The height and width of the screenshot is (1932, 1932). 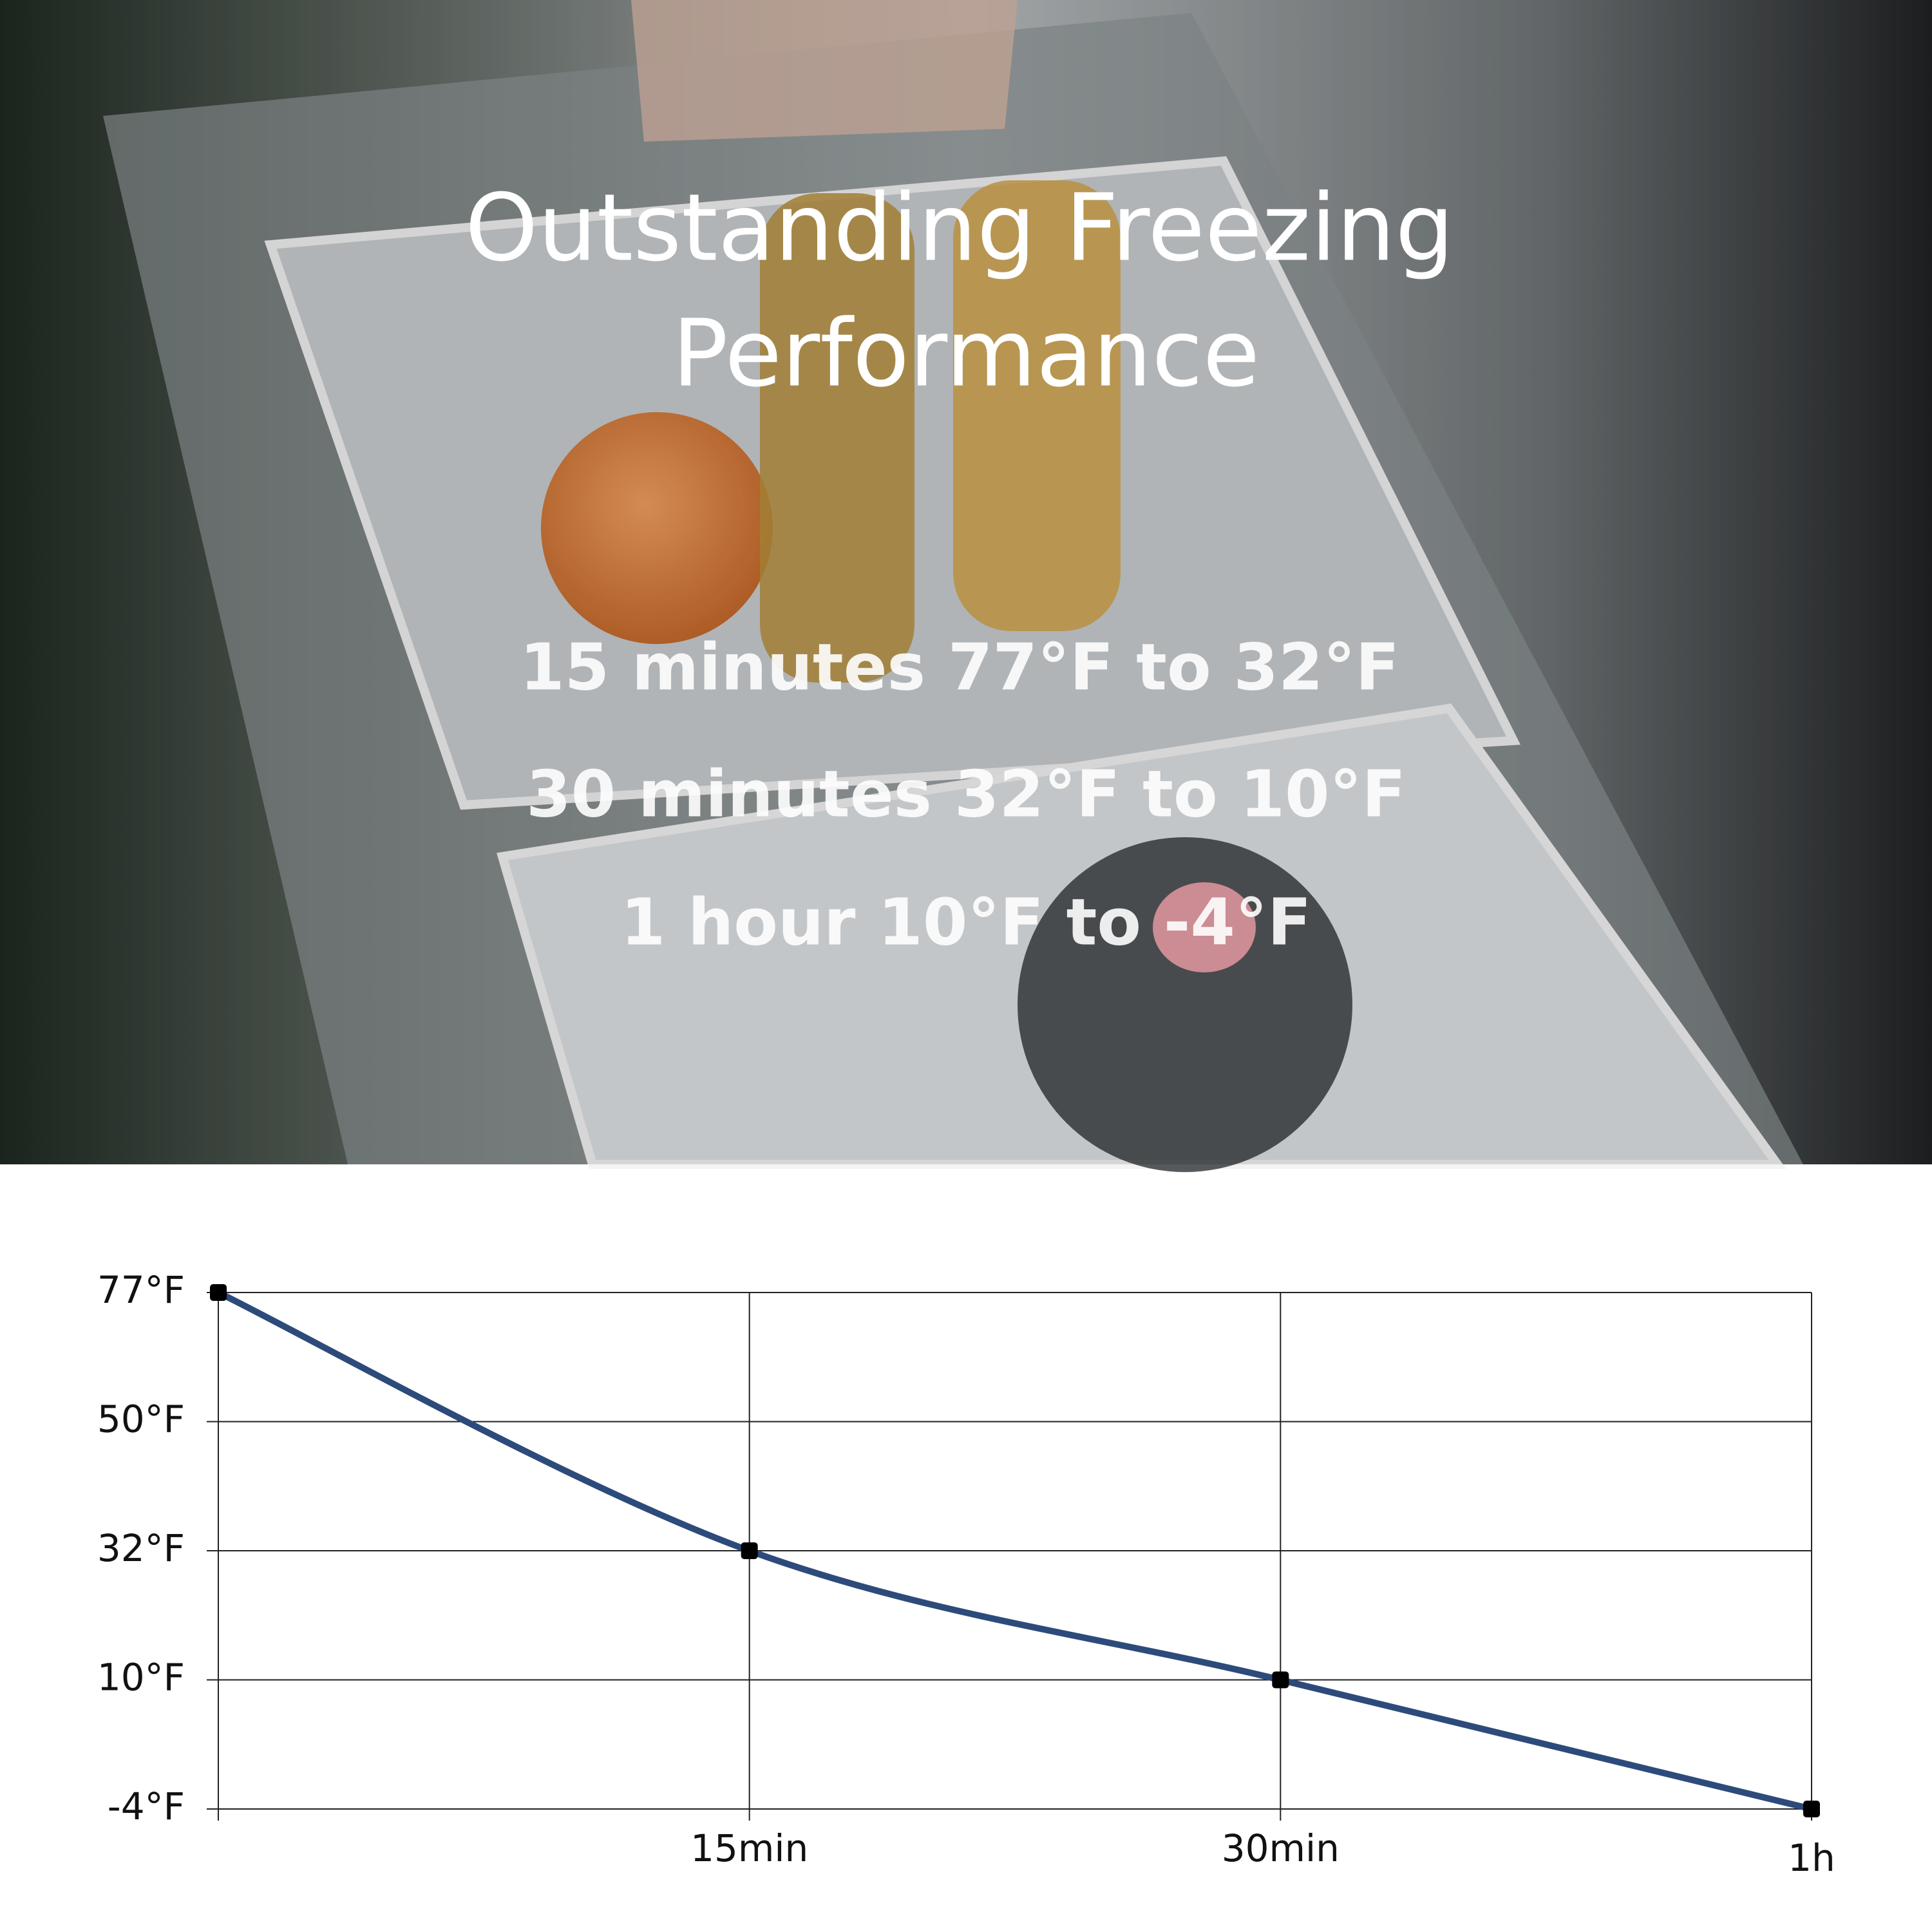 I want to click on title-line: Outstanding Freezing, so click(x=959, y=228).